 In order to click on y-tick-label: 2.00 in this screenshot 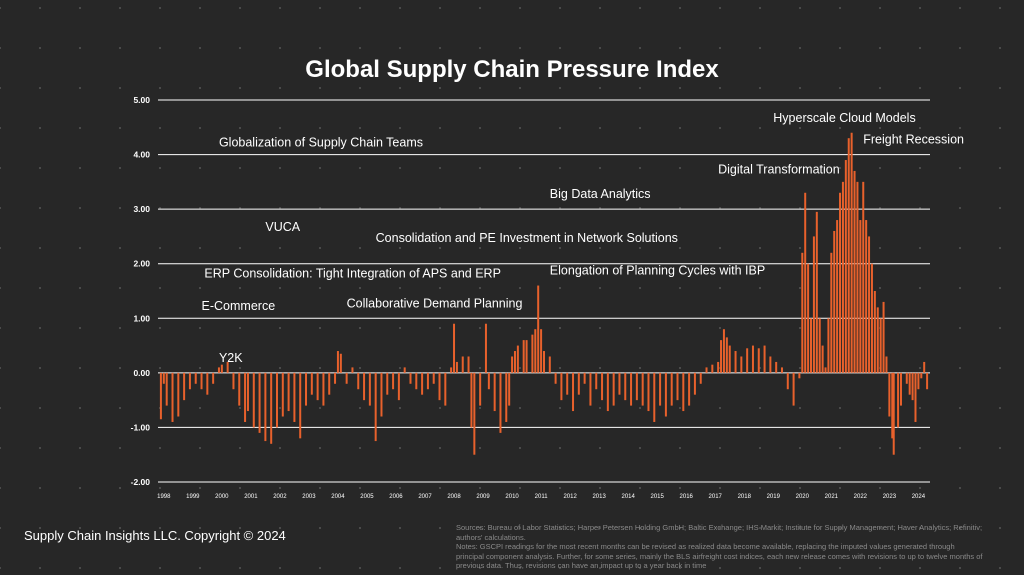, I will do `click(141, 264)`.